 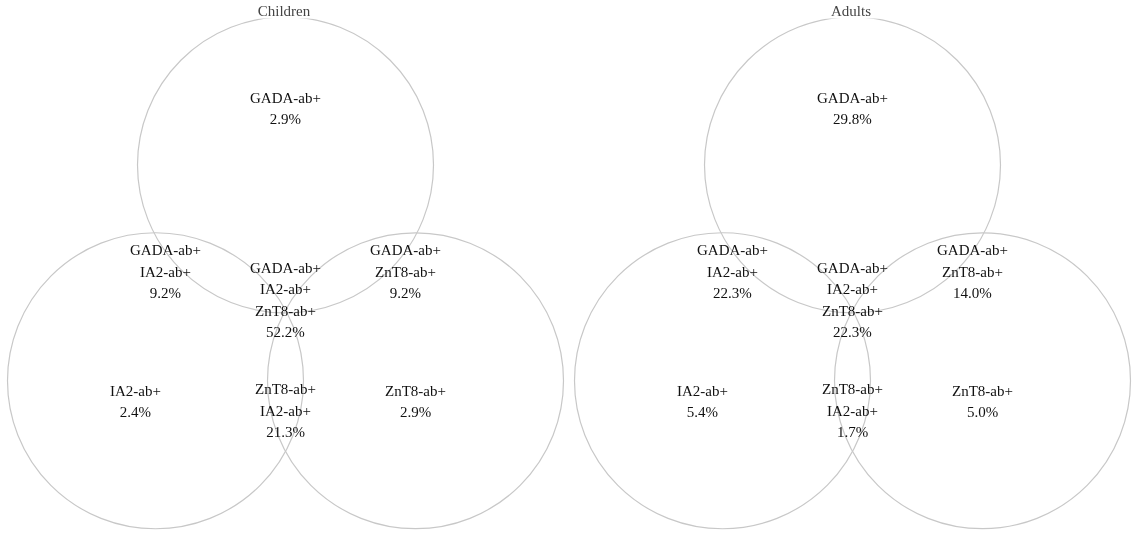 What do you see at coordinates (982, 412) in the screenshot?
I see `data-label: 5.0%` at bounding box center [982, 412].